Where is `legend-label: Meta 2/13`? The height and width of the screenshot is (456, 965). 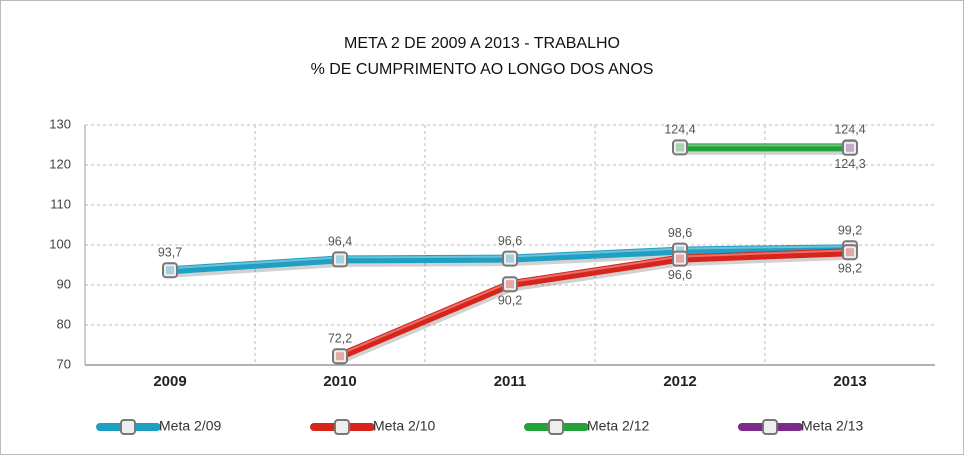 legend-label: Meta 2/13 is located at coordinates (832, 426).